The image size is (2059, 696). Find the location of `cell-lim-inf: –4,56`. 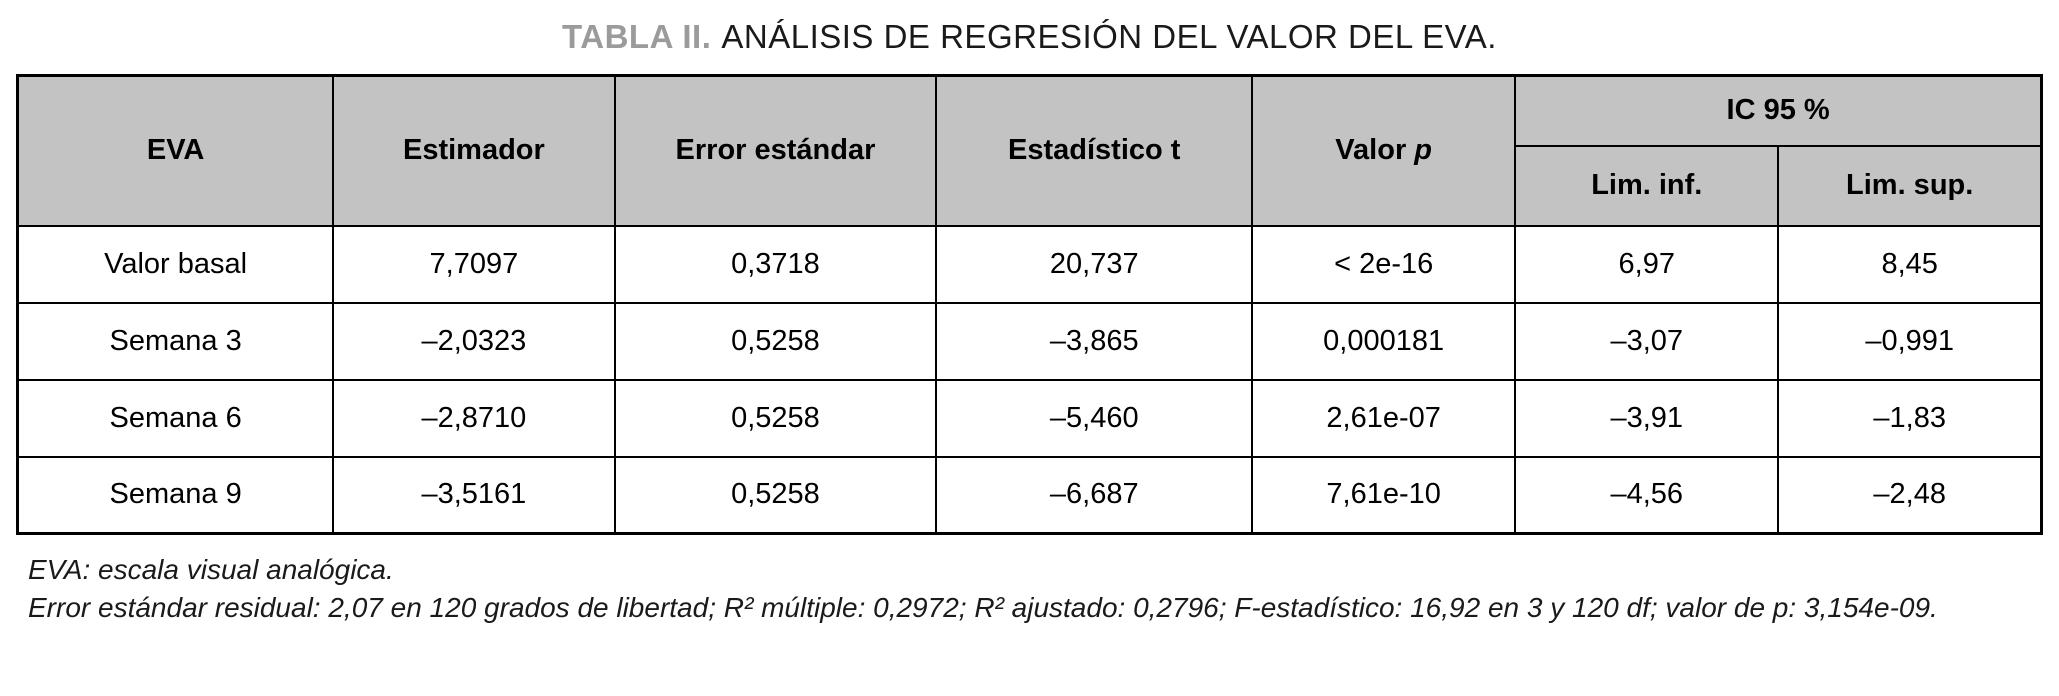

cell-lim-inf: –4,56 is located at coordinates (1647, 495).